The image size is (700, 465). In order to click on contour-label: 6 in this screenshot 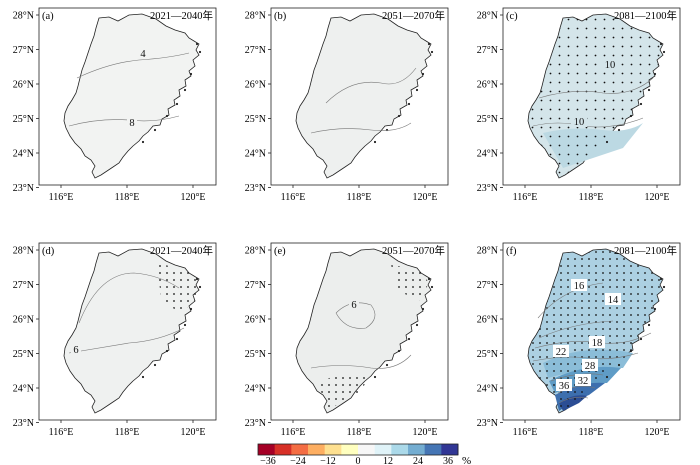, I will do `click(75, 350)`.